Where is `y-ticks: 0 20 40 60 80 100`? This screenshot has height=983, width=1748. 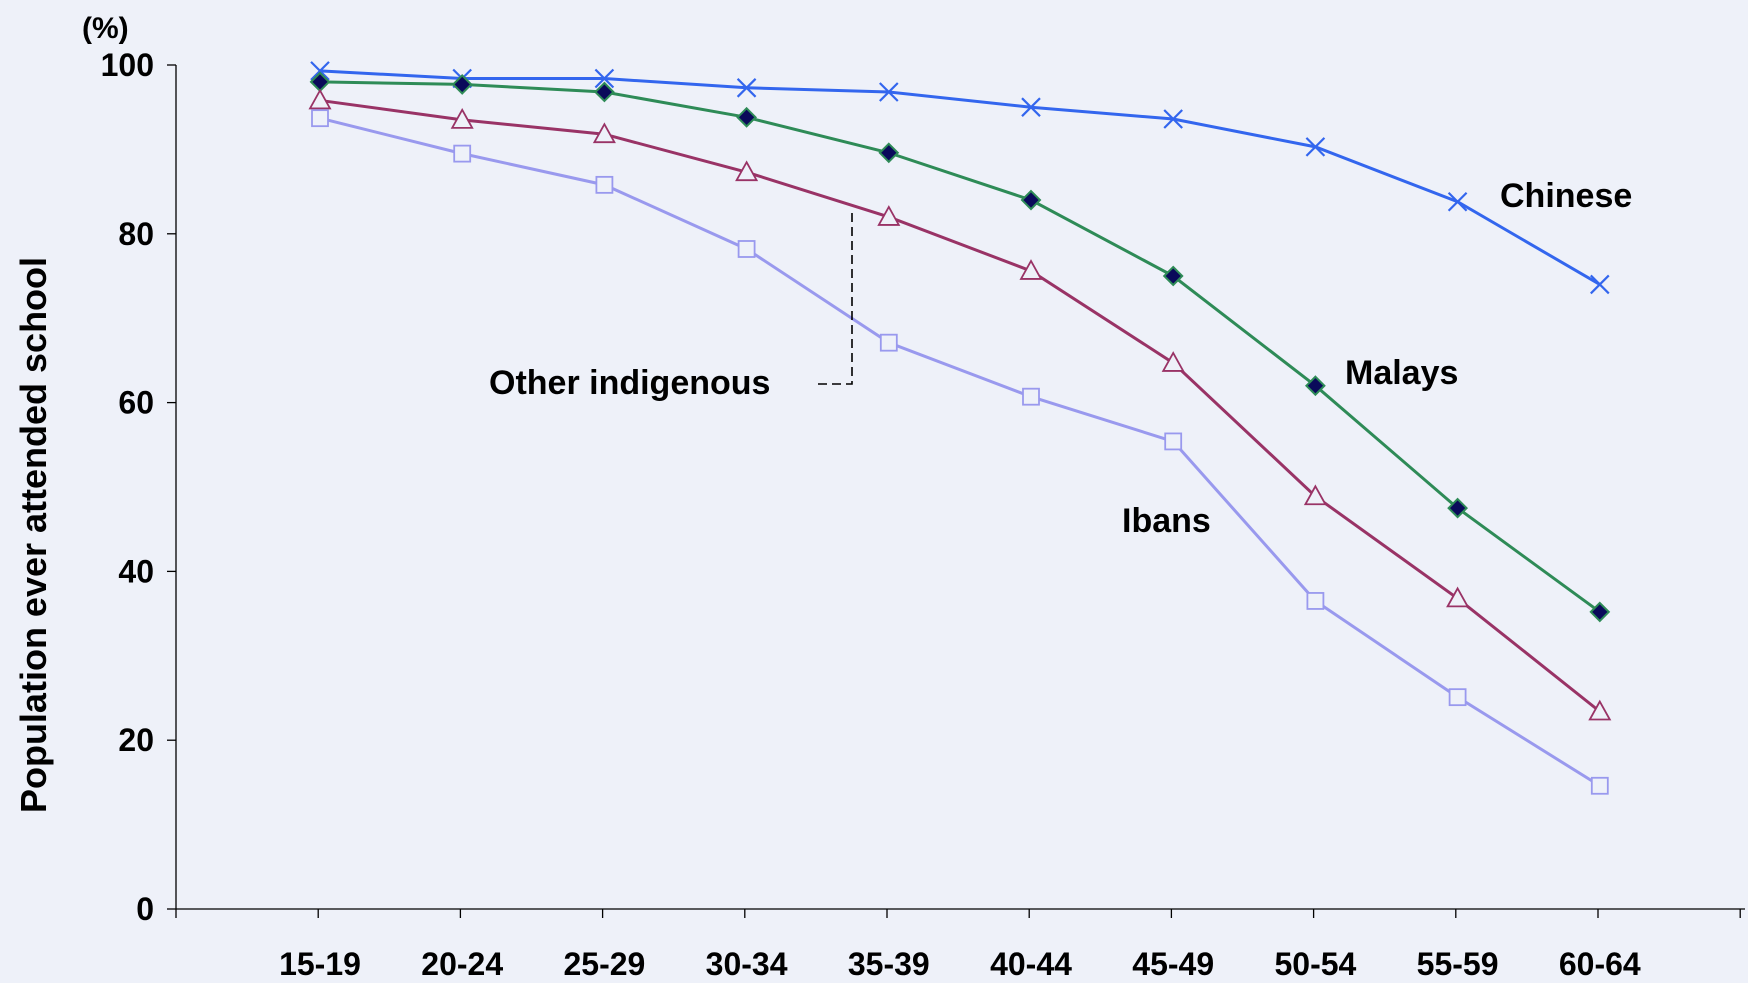 y-ticks: 0 20 40 60 80 100 is located at coordinates (138, 487).